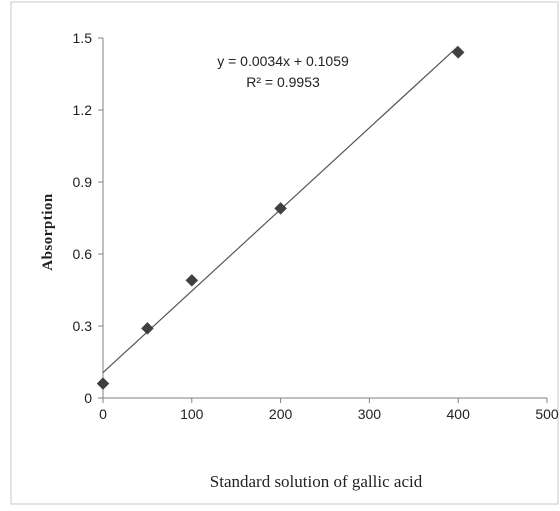 Image resolution: width=560 pixels, height=511 pixels. What do you see at coordinates (547, 414) in the screenshot?
I see `x-tick-label: 500` at bounding box center [547, 414].